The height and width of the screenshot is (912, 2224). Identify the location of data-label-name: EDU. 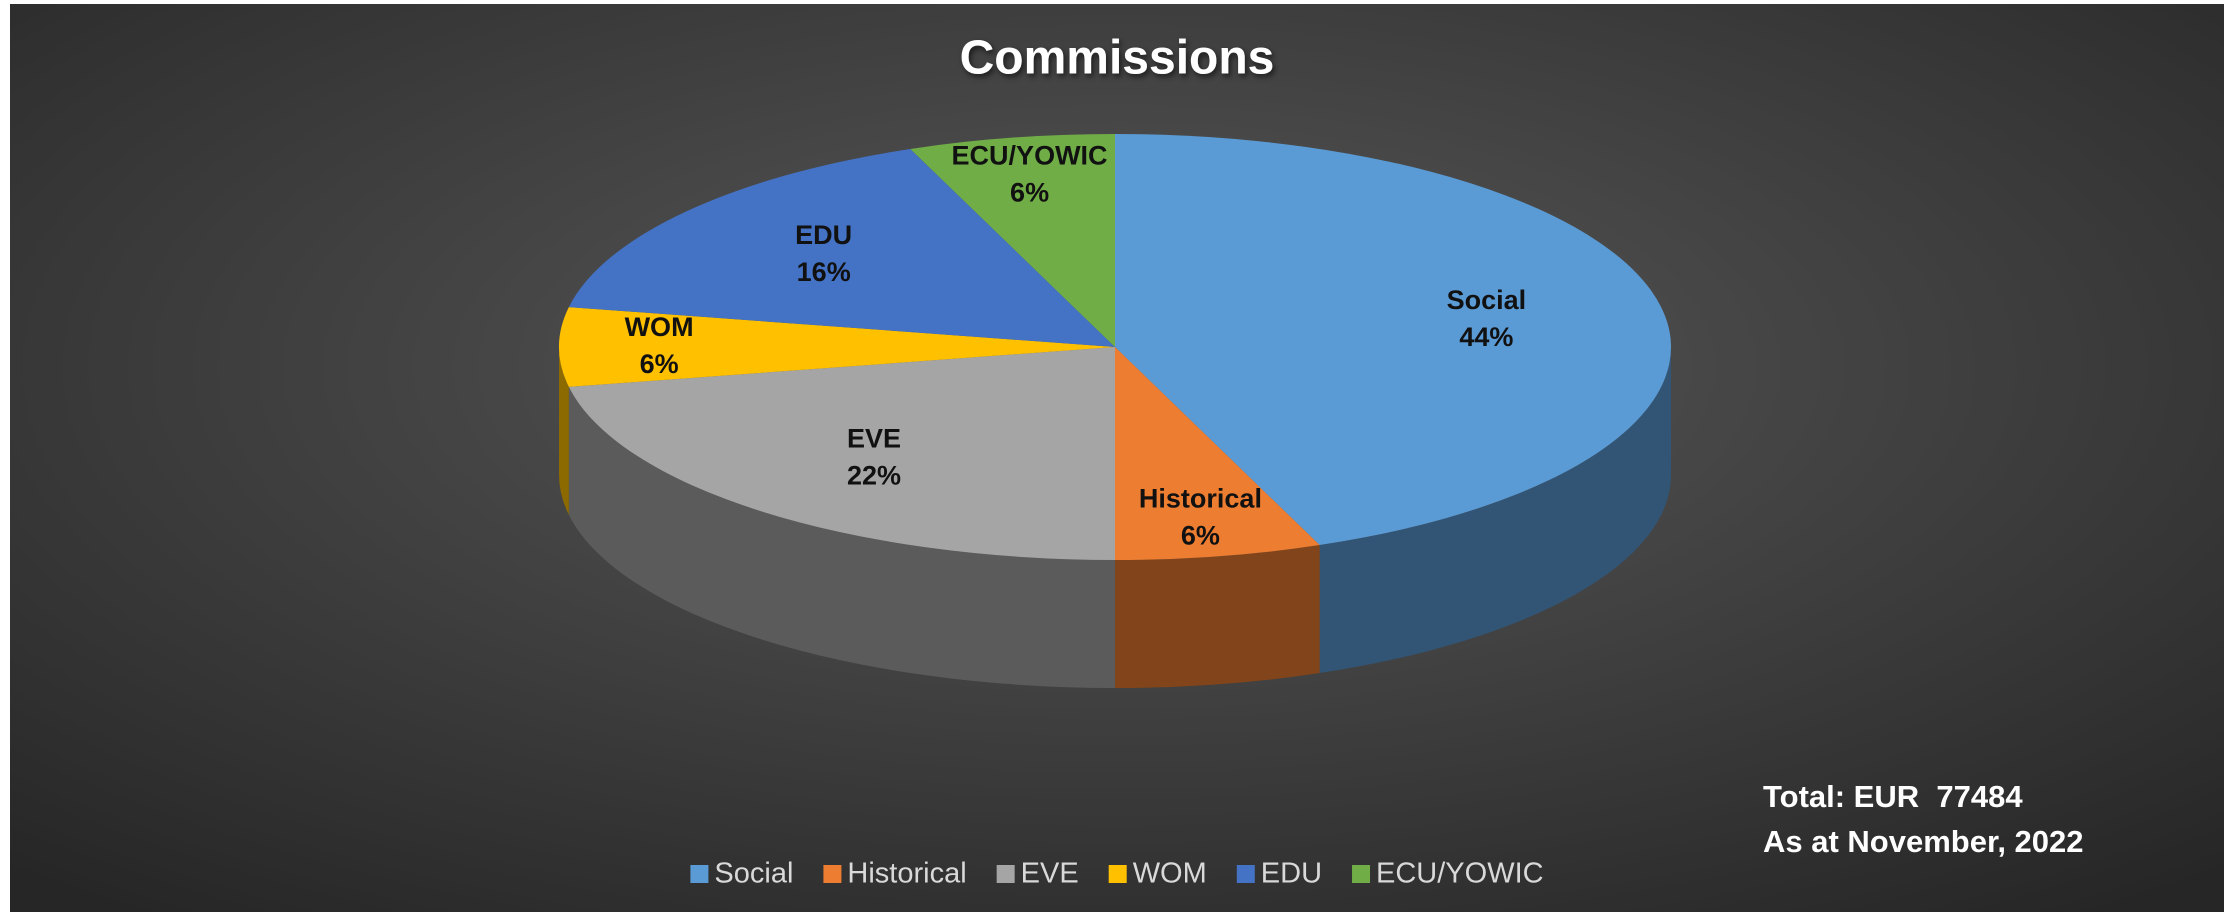
(823, 235).